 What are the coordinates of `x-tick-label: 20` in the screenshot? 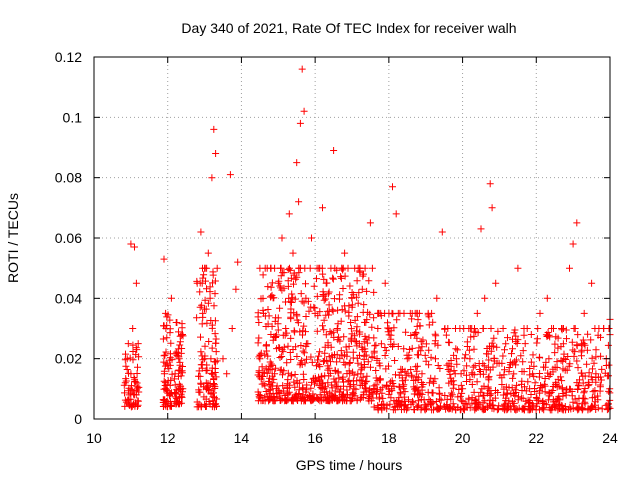 It's located at (463, 438).